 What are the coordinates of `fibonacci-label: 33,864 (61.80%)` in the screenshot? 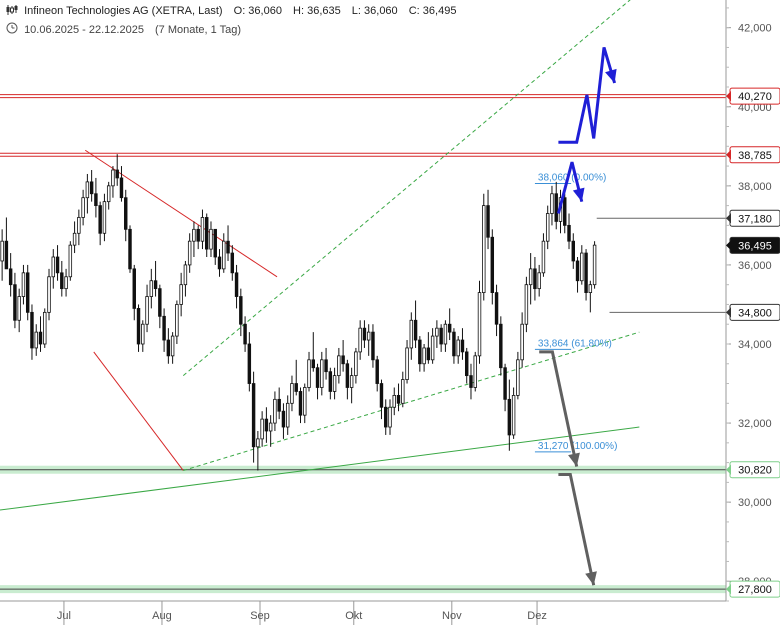 It's located at (575, 343).